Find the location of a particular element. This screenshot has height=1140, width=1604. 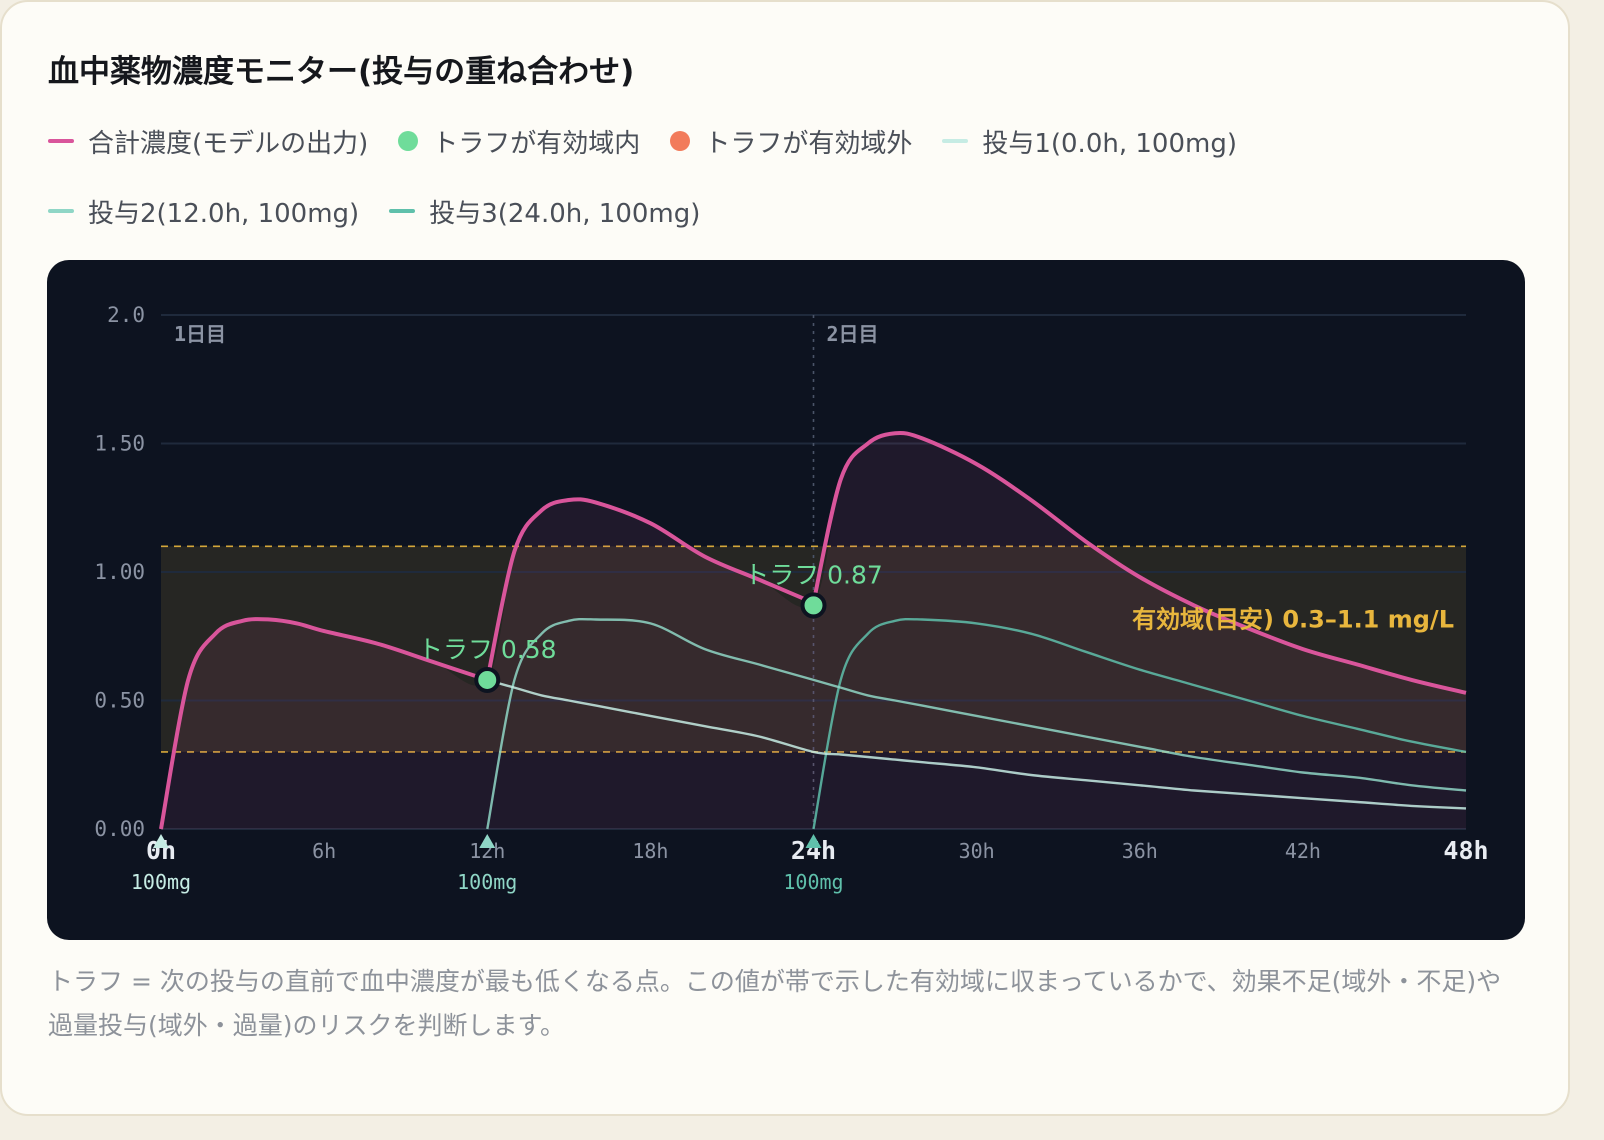

legend-item-total: 合計濃度(モデルの出力) is located at coordinates (208, 141).